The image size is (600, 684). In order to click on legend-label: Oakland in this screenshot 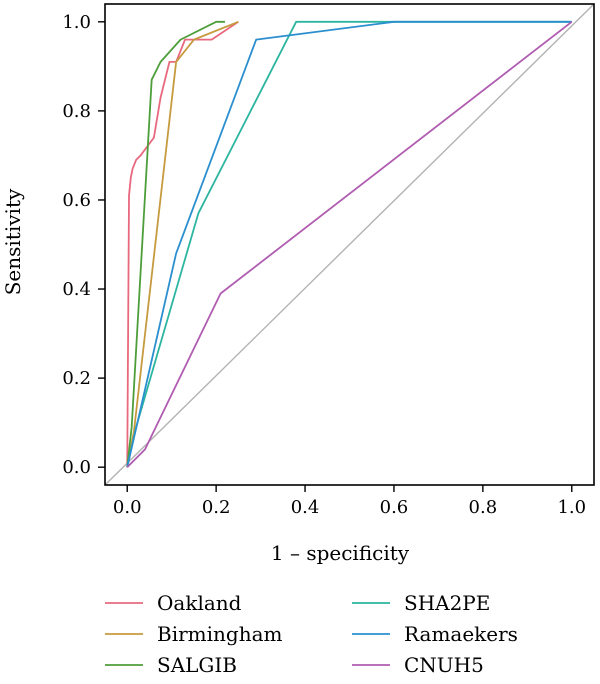, I will do `click(199, 603)`.